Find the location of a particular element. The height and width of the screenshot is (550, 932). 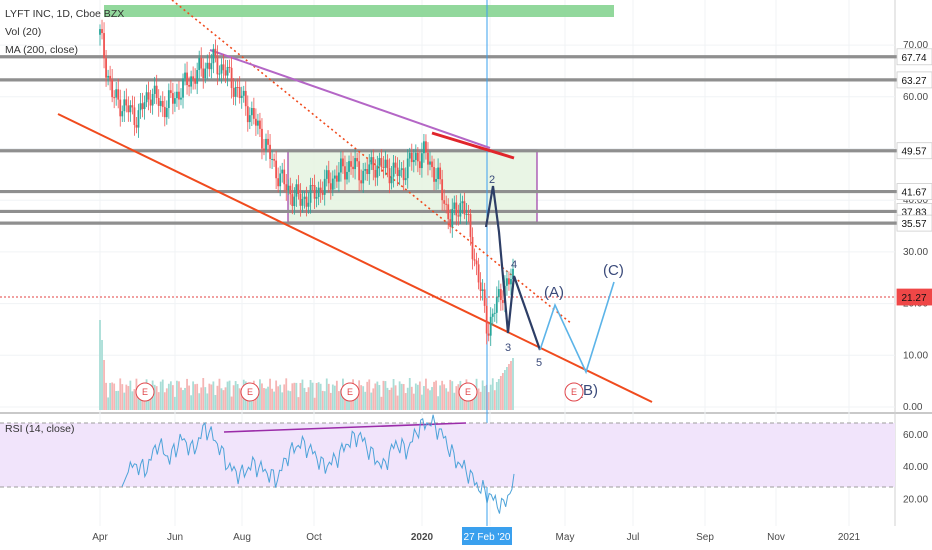

time-tick-label: Sep is located at coordinates (705, 537).